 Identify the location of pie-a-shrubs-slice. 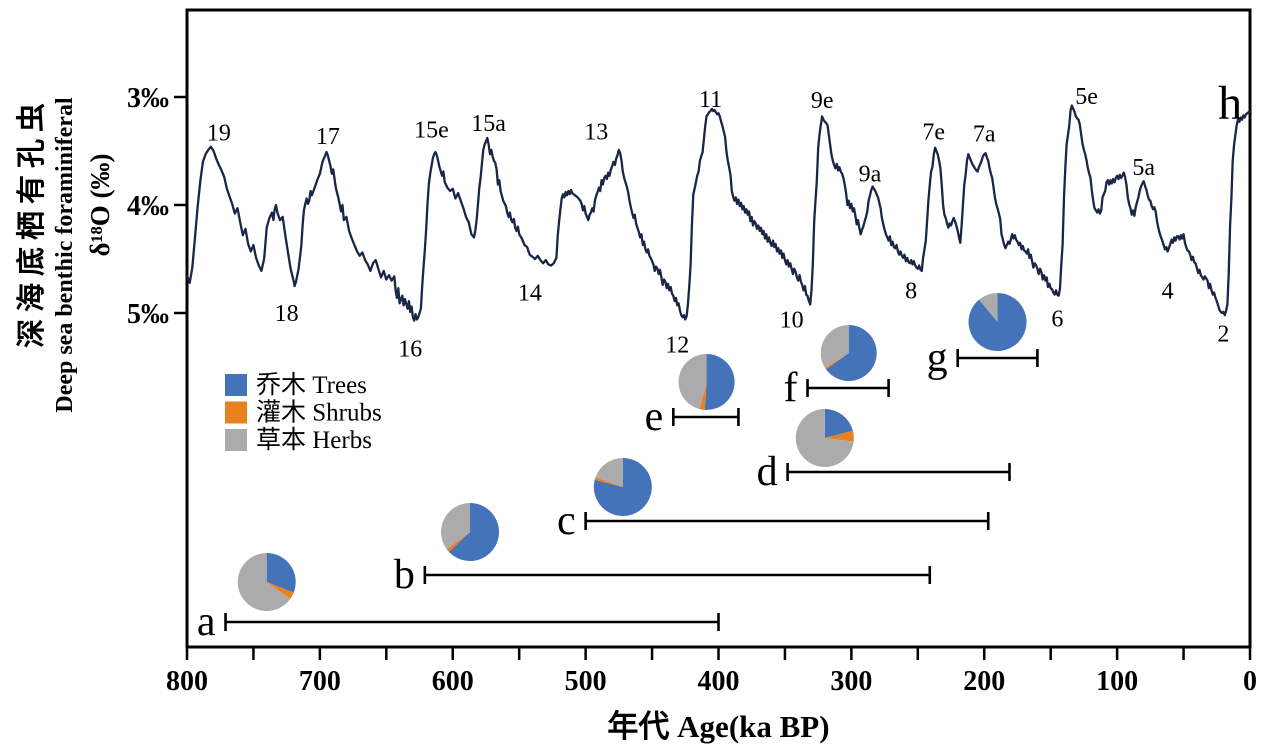
(280, 591).